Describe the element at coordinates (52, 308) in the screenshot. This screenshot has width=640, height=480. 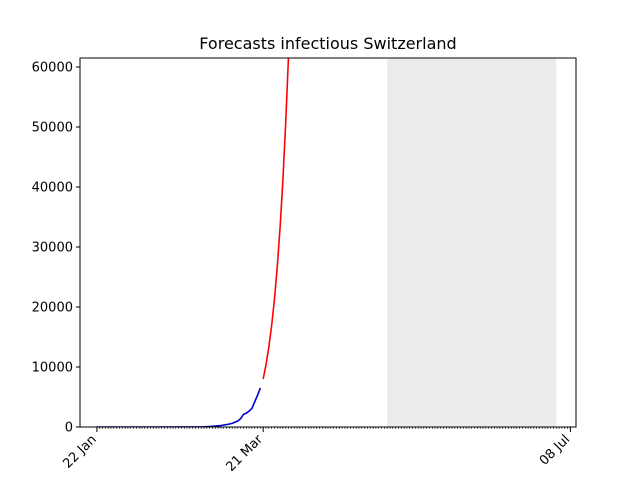
I see `y-tick-label: 20000` at that location.